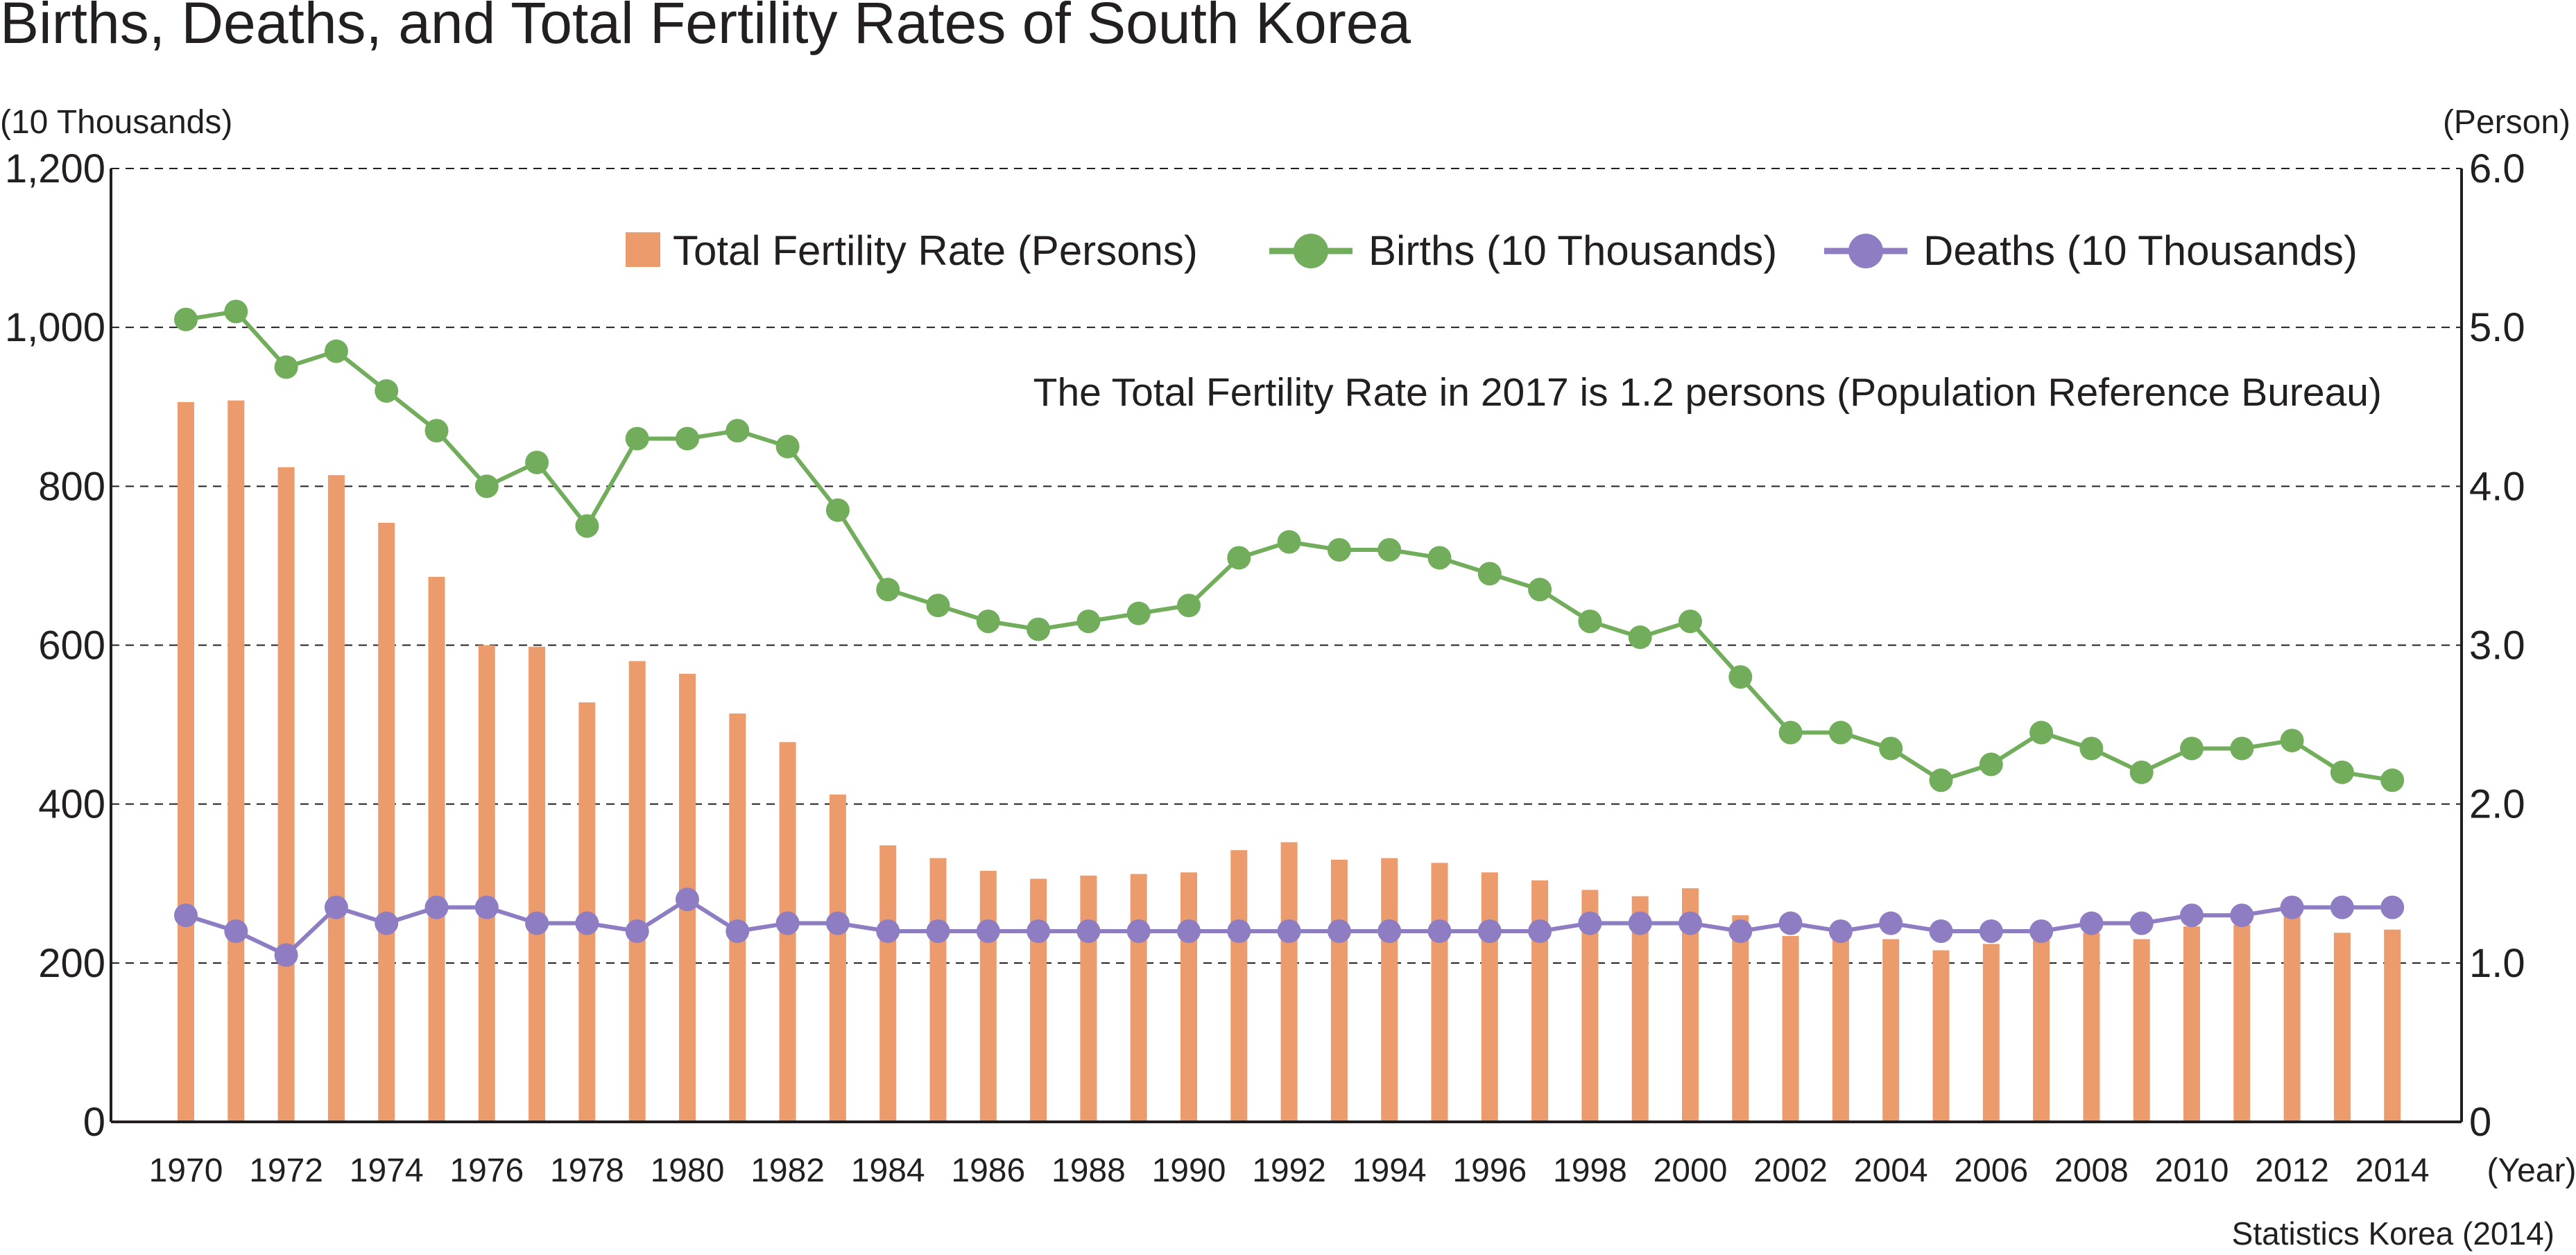 The image size is (2576, 1255). Describe the element at coordinates (888, 1170) in the screenshot. I see `x-tick-label: 1984` at that location.